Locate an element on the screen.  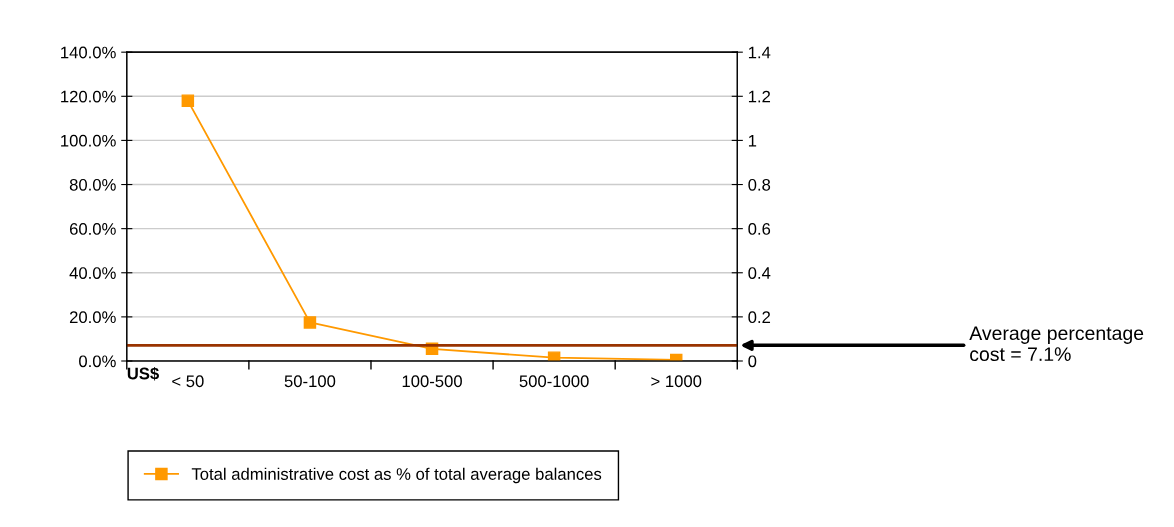
y2-tick-label: 0.8 is located at coordinates (759, 184).